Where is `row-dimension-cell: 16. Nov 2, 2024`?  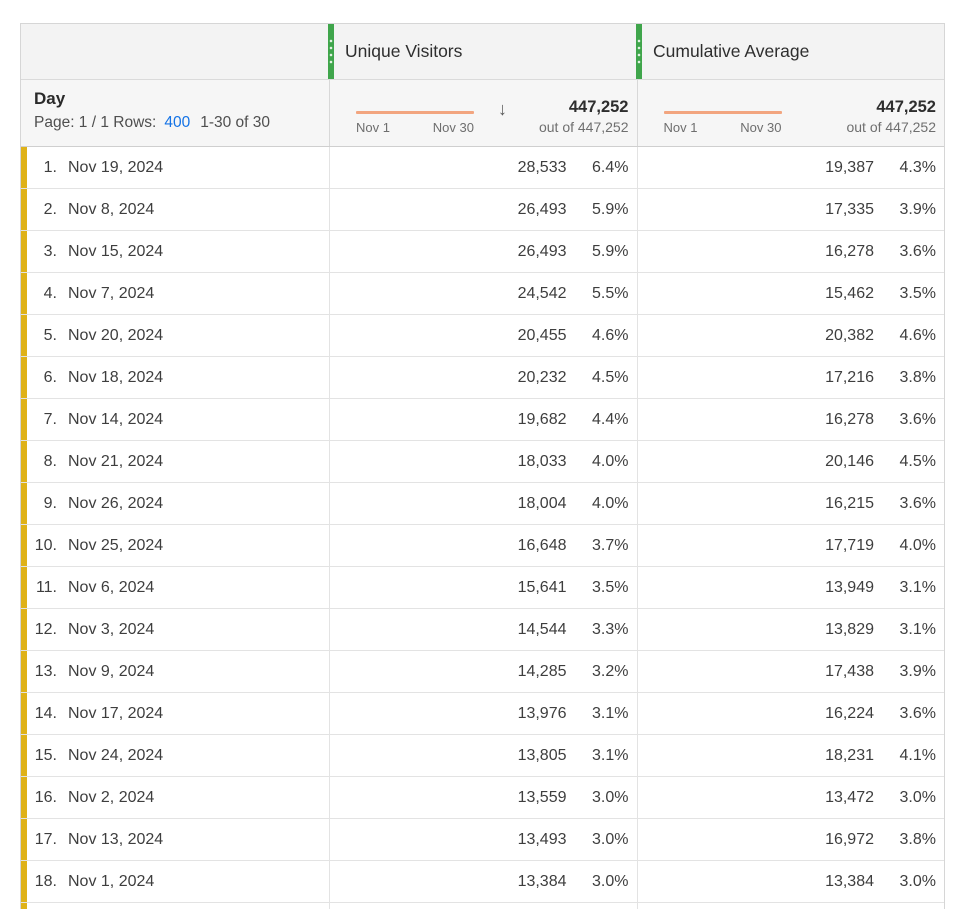 row-dimension-cell: 16. Nov 2, 2024 is located at coordinates (175, 797).